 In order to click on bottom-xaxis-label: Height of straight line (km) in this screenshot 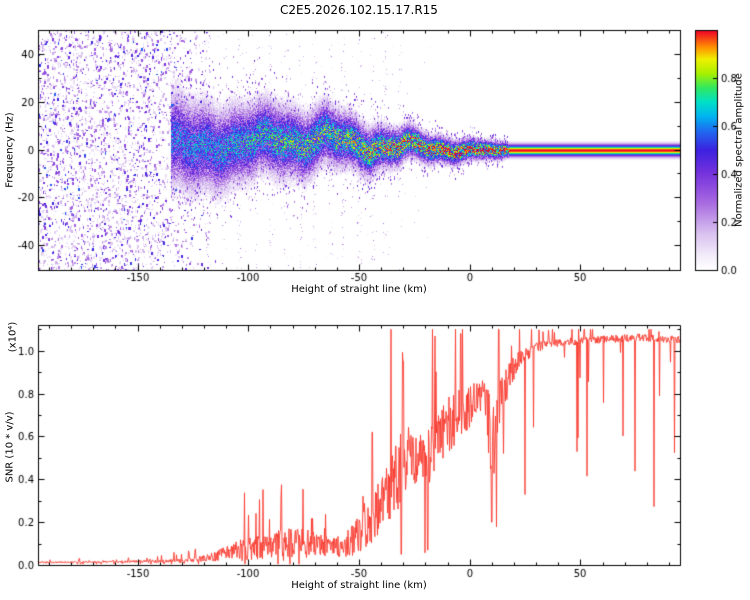, I will do `click(359, 585)`.